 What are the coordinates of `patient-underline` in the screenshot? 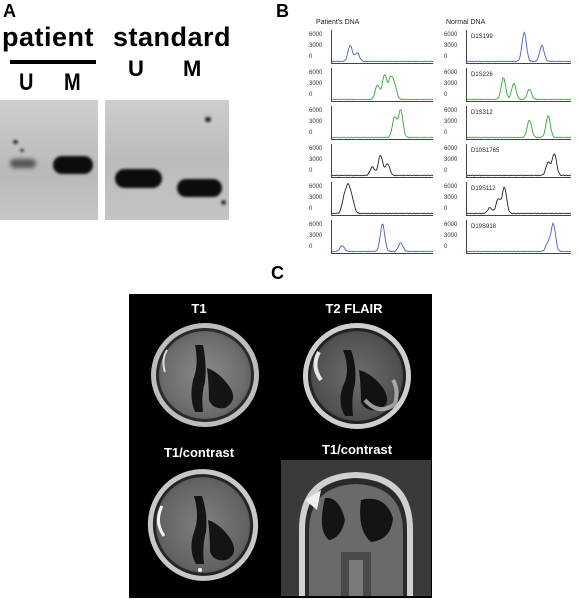 It's located at (53, 62).